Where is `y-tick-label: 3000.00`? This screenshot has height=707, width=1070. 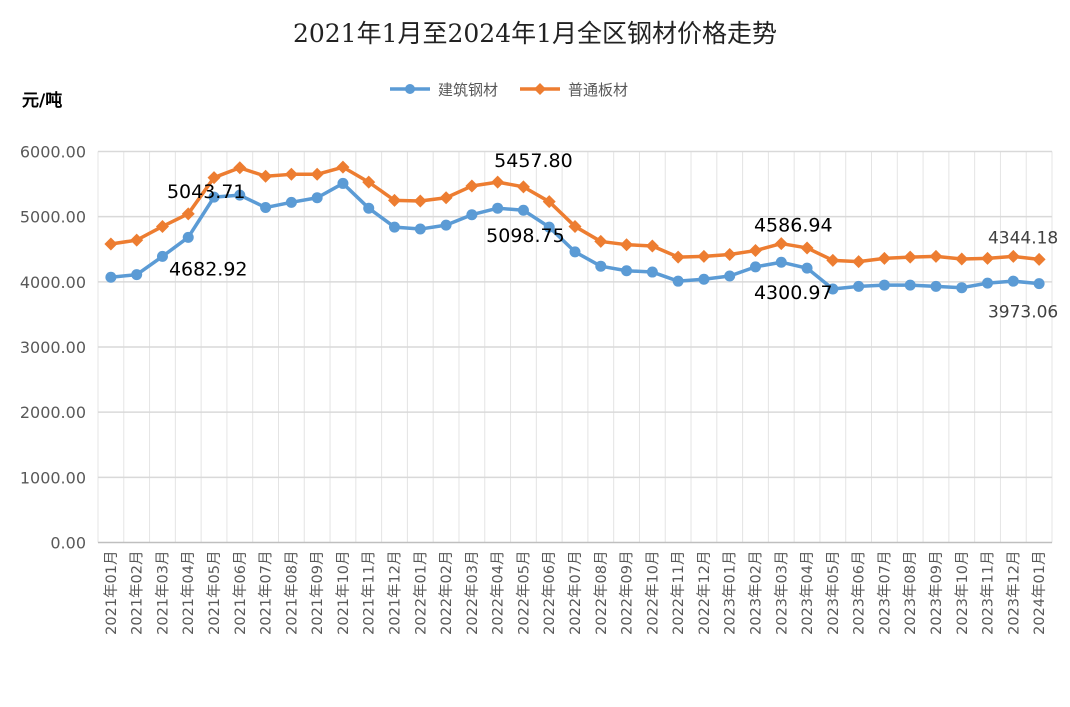 y-tick-label: 3000.00 is located at coordinates (53, 347).